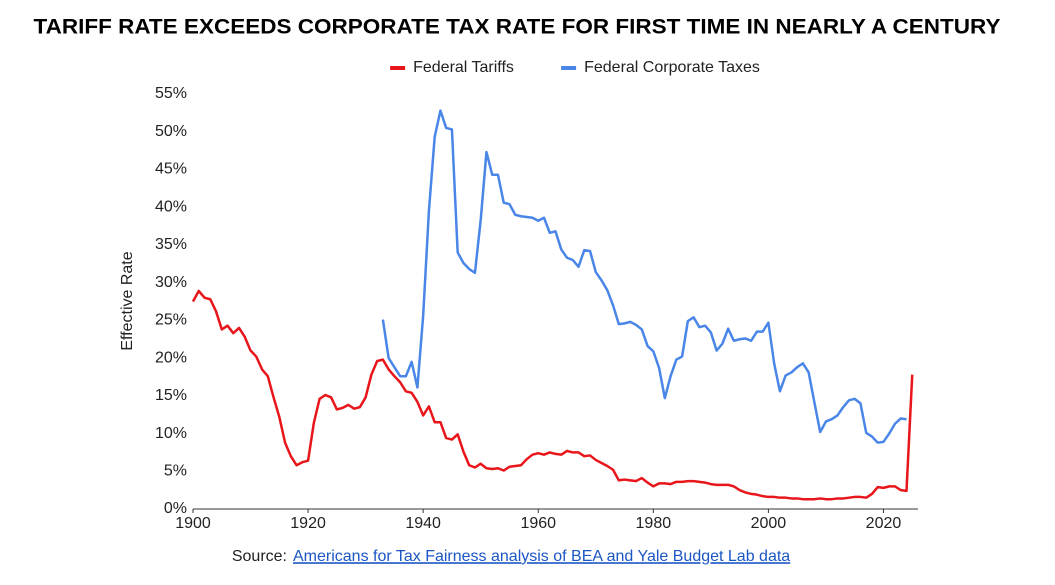  I want to click on y-tick-label: 40%, so click(171, 206).